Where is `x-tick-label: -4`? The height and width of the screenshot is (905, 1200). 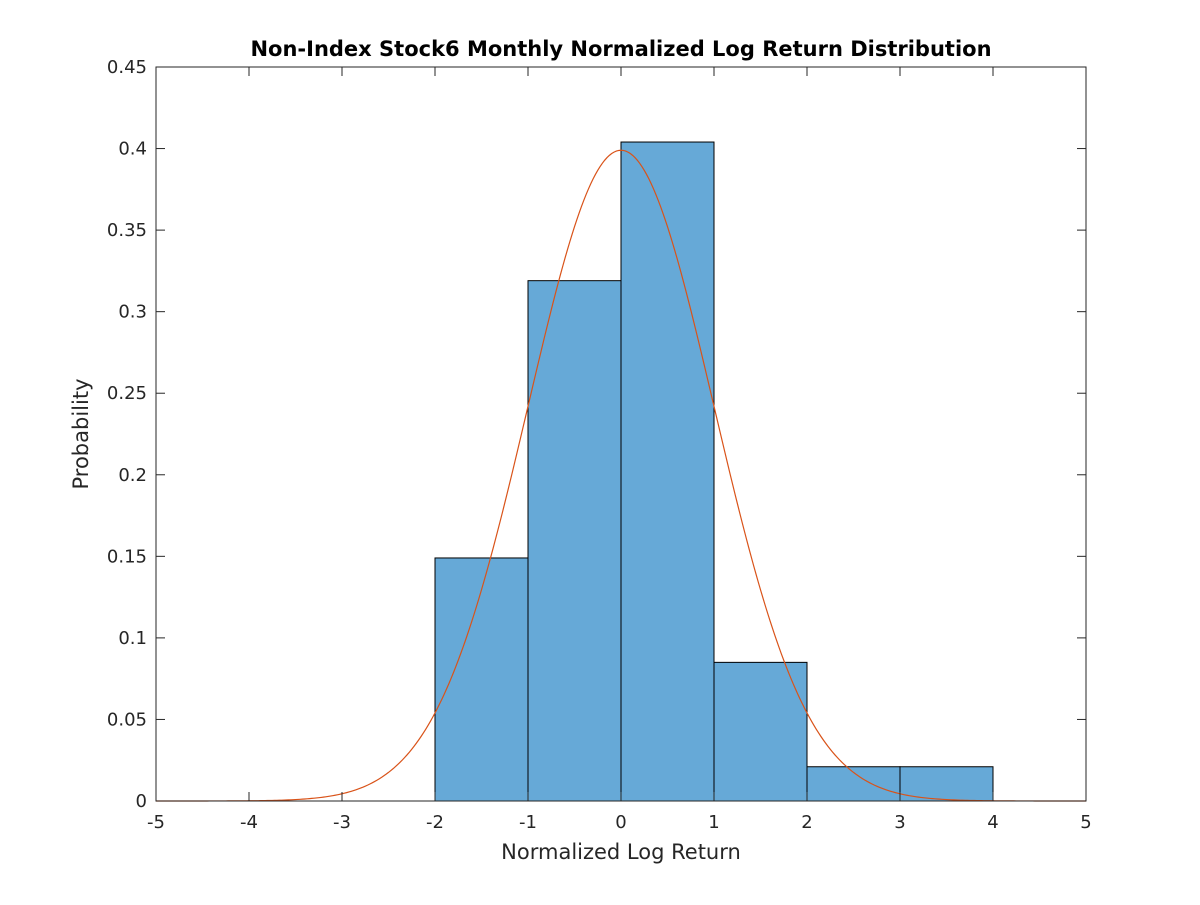
x-tick-label: -4 is located at coordinates (249, 822).